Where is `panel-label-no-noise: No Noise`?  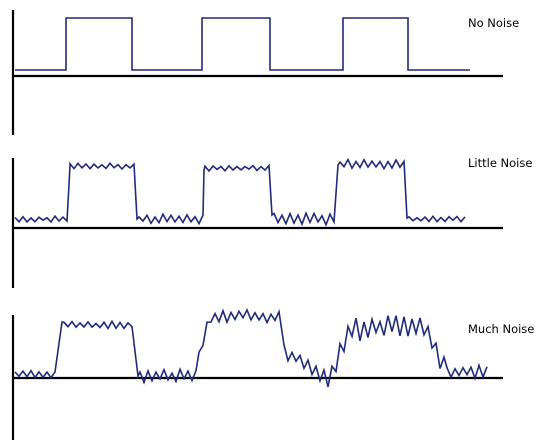 panel-label-no-noise: No Noise is located at coordinates (493, 23).